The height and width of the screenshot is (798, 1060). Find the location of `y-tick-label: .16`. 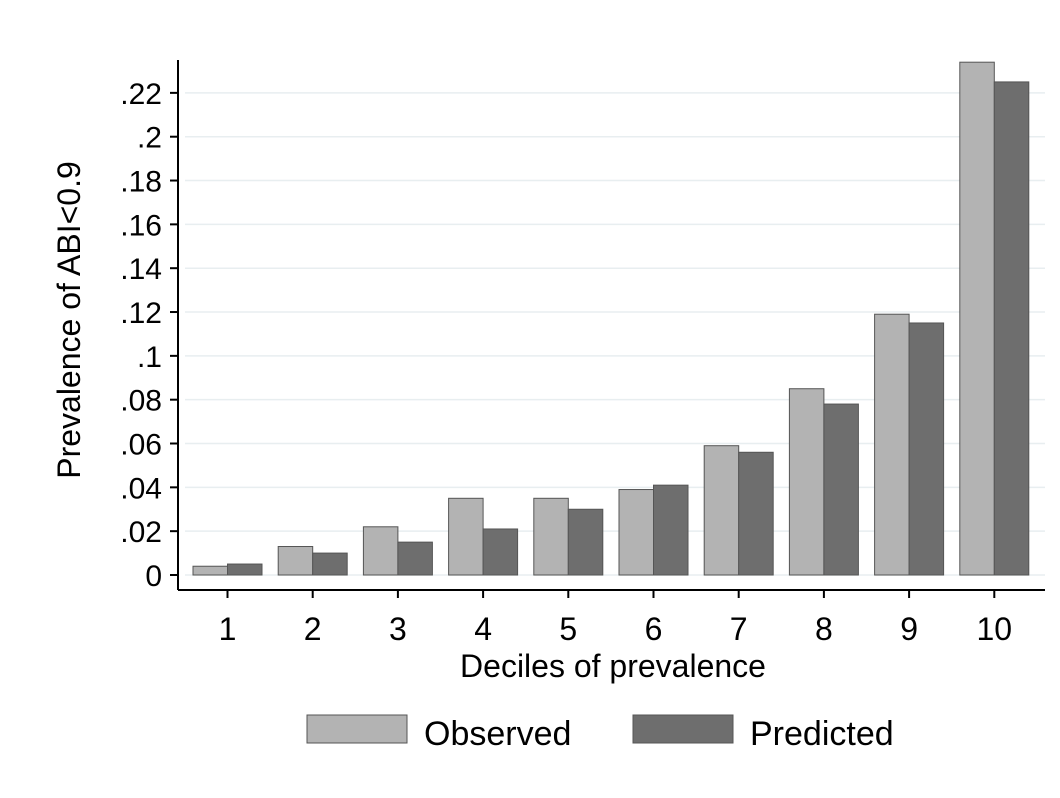

y-tick-label: .16 is located at coordinates (141, 225).